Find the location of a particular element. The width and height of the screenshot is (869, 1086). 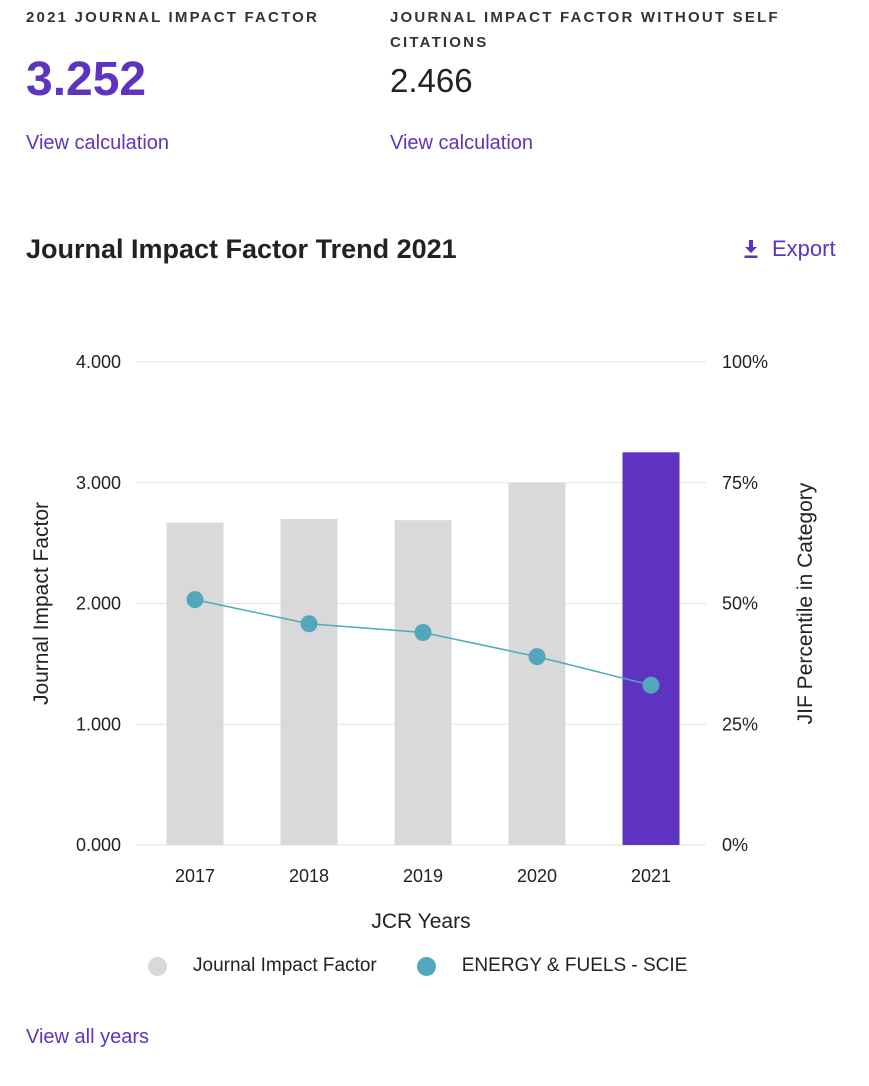

legend-swatch-jif is located at coordinates (157, 966).